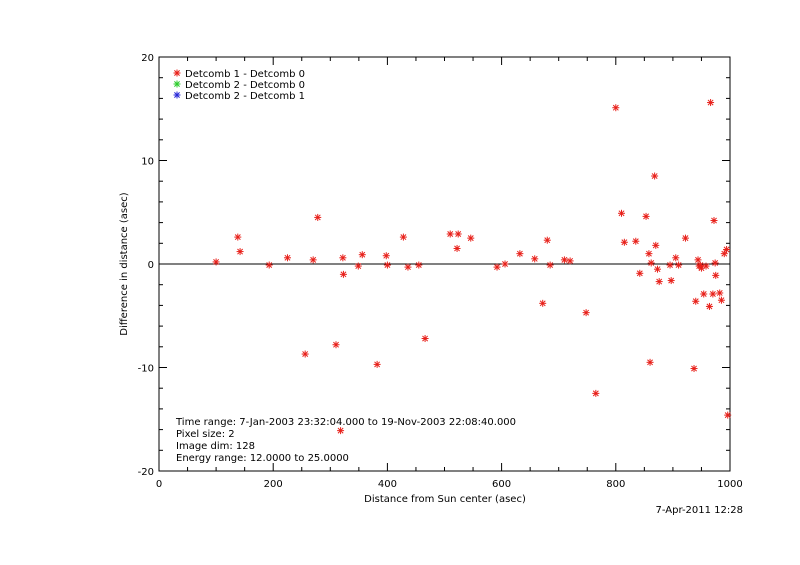 The image size is (800, 565). Describe the element at coordinates (147, 58) in the screenshot. I see `y-tick-label: 20` at that location.